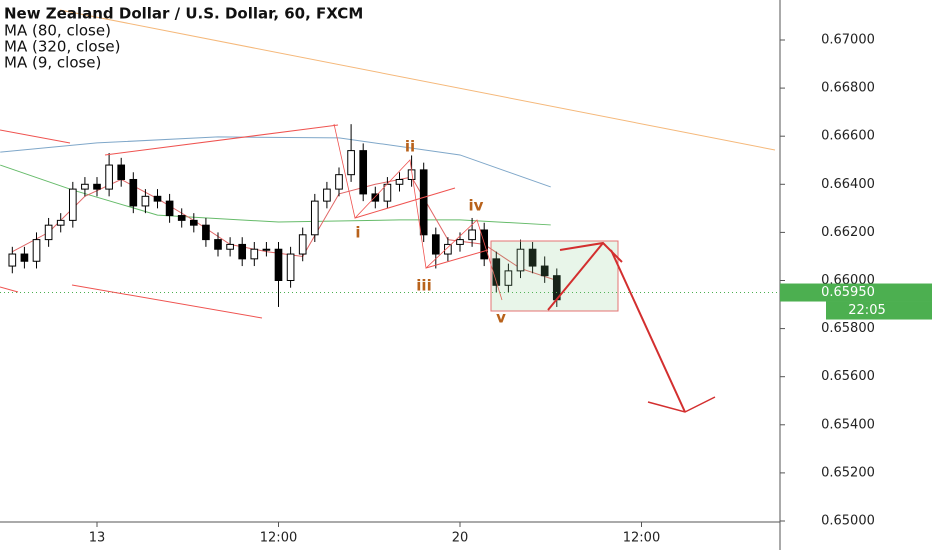  I want to click on y-tick-label: 0.66400, so click(848, 184).